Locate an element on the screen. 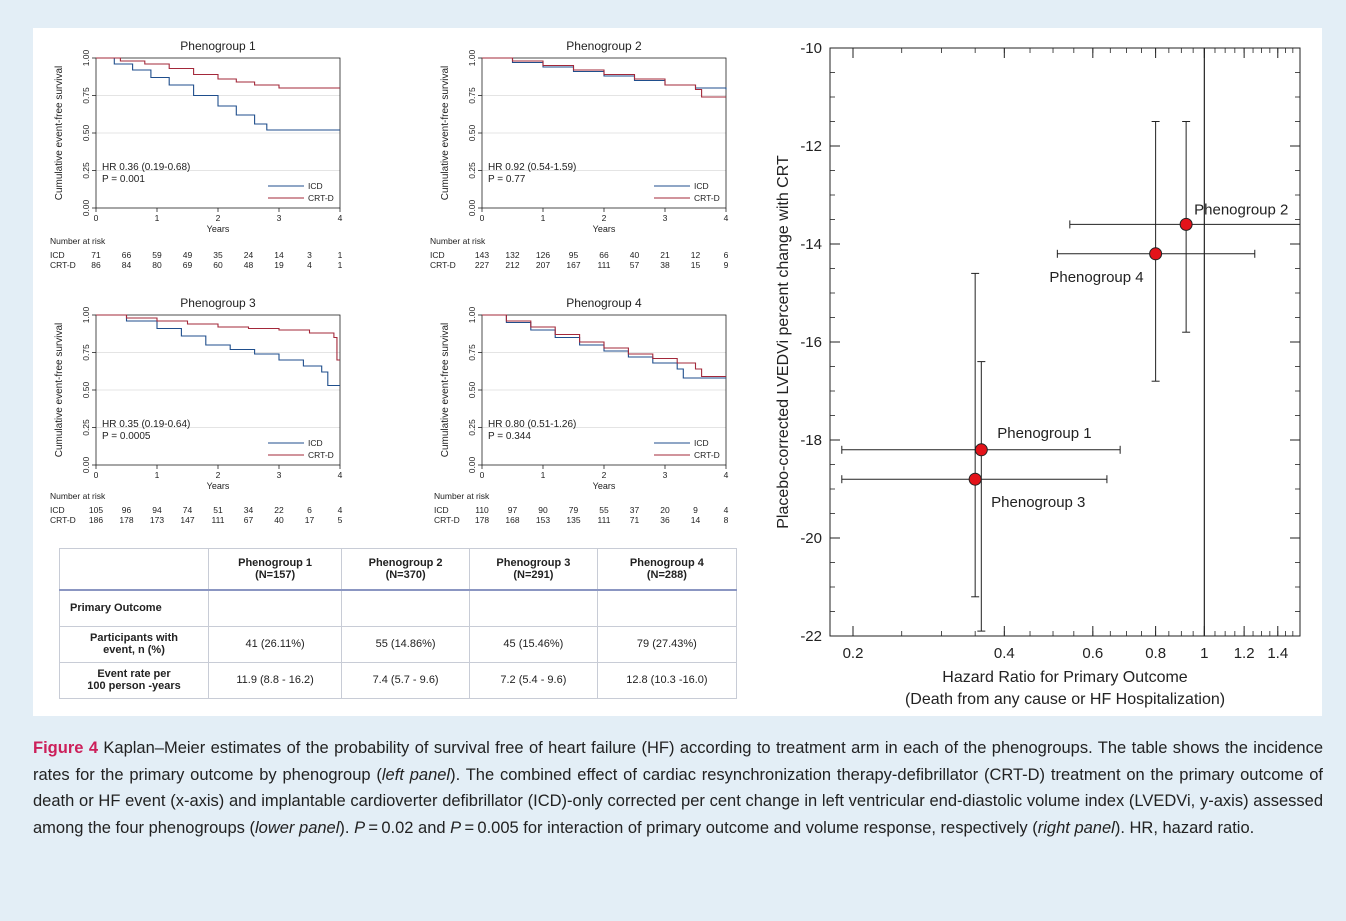  risk-value: 8 is located at coordinates (726, 520).